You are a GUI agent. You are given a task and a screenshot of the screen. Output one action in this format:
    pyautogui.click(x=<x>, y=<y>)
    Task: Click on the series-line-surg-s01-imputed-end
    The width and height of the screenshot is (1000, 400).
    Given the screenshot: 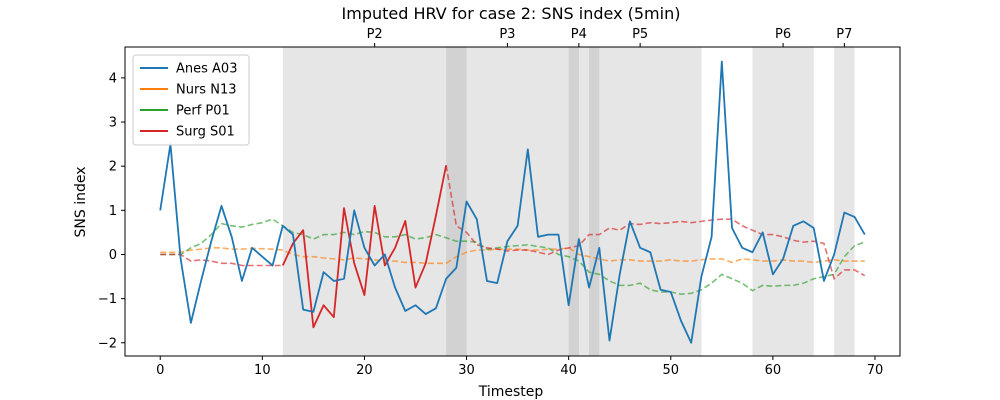 What is the action you would take?
    pyautogui.click(x=655, y=223)
    